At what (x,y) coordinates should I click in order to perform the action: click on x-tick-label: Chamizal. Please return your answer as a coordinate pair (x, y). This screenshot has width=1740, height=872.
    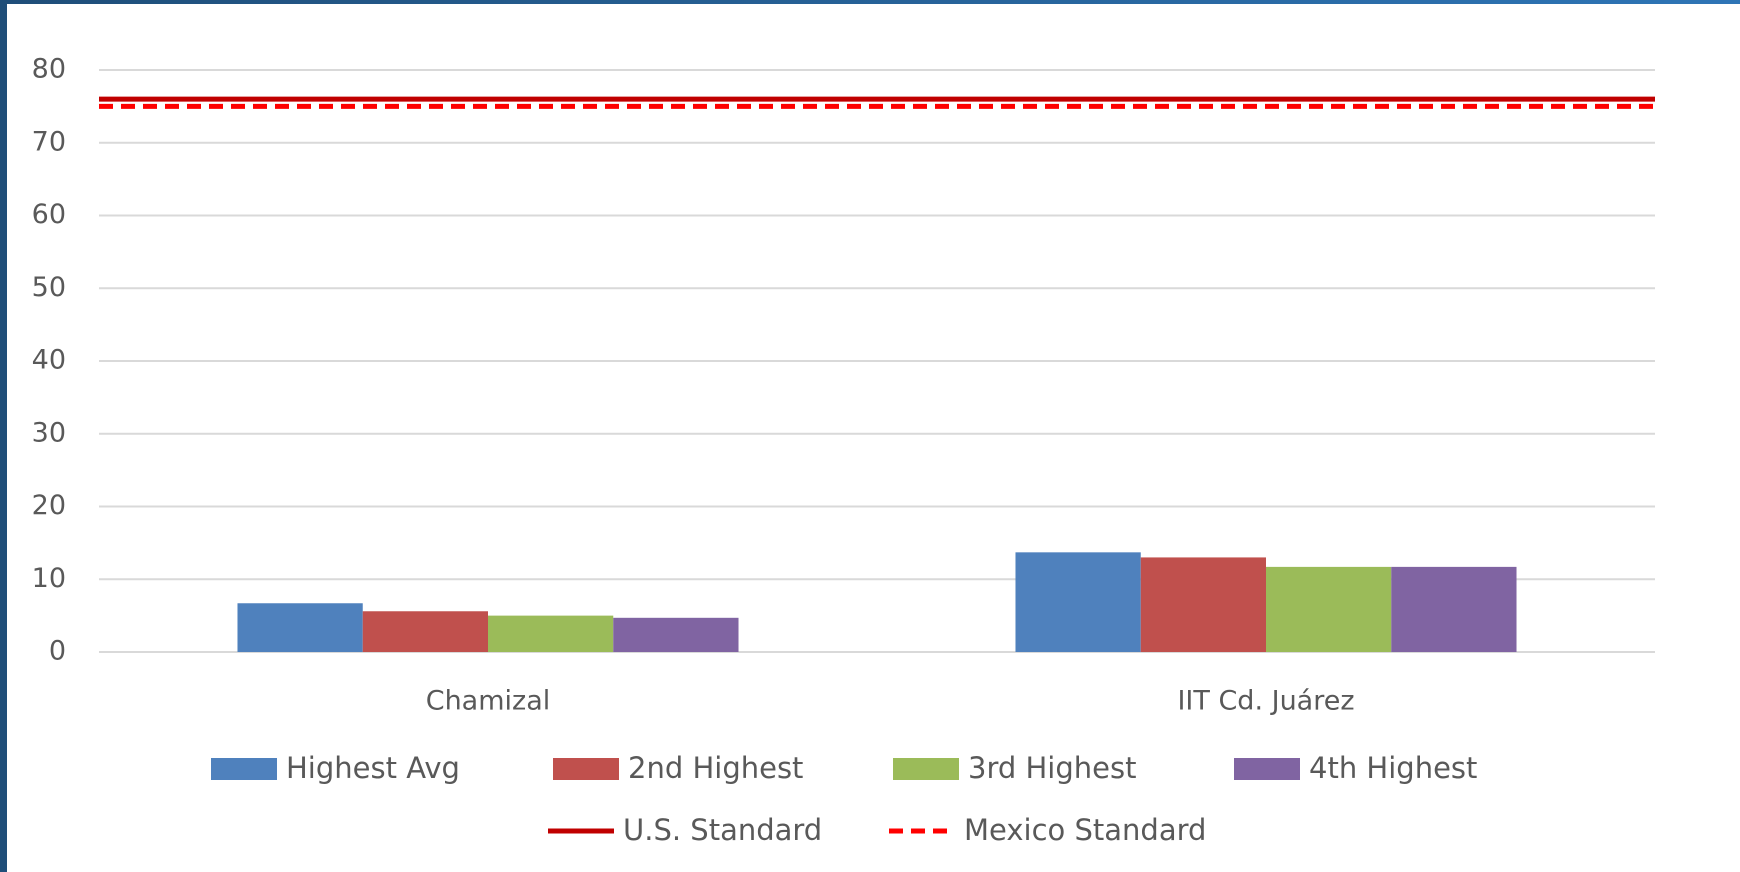
    Looking at the image, I should click on (488, 701).